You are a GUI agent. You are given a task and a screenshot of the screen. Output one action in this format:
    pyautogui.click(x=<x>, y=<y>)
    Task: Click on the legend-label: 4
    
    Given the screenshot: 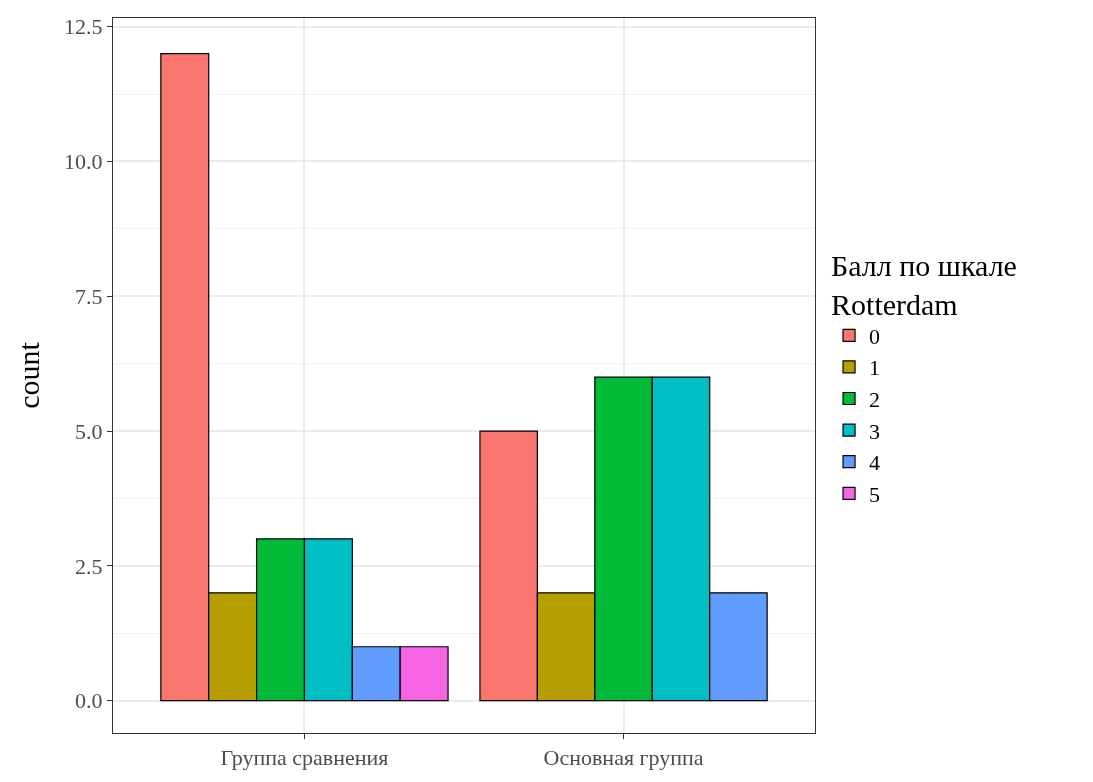 What is the action you would take?
    pyautogui.click(x=875, y=463)
    